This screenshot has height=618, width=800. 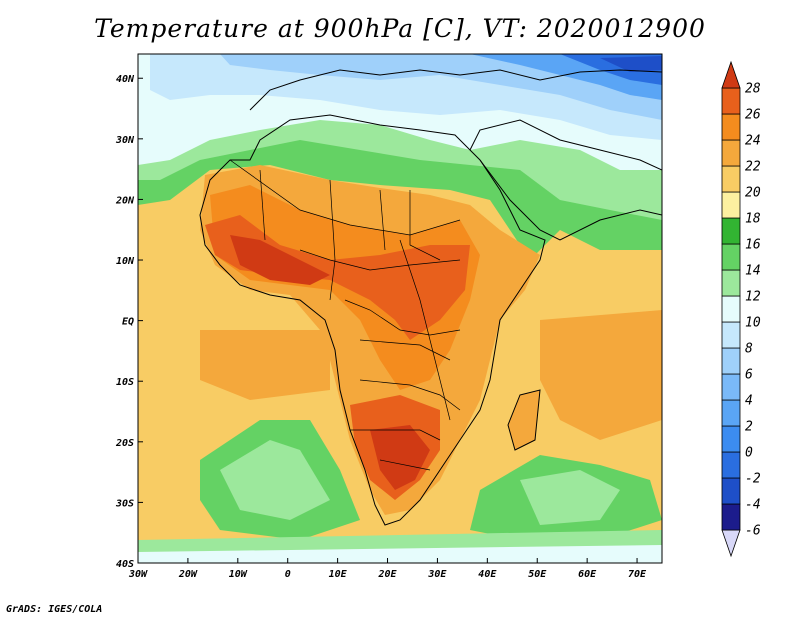 What do you see at coordinates (753, 323) in the screenshot?
I see `colorbar-label: 10` at bounding box center [753, 323].